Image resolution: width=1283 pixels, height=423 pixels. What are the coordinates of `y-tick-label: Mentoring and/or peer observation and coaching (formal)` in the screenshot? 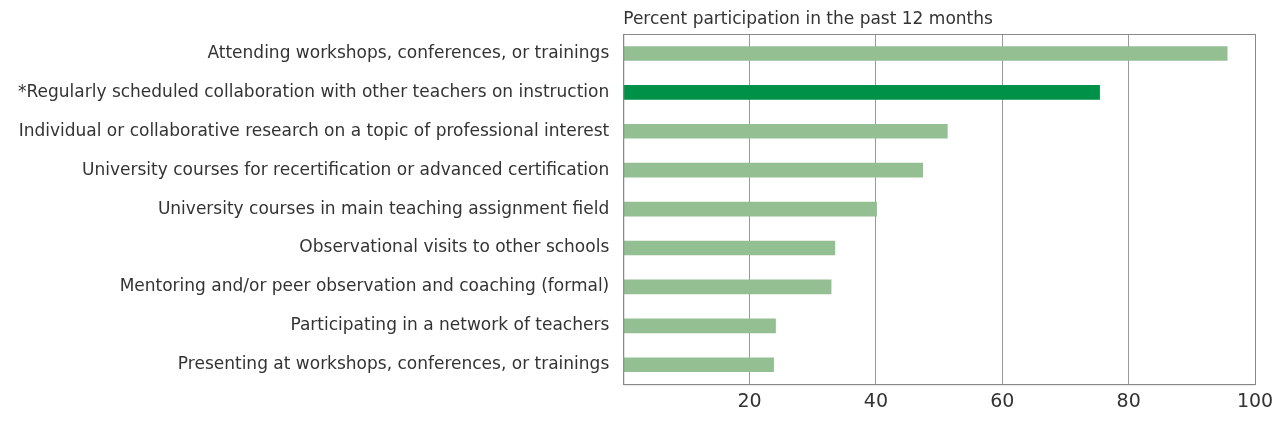 It's located at (364, 285).